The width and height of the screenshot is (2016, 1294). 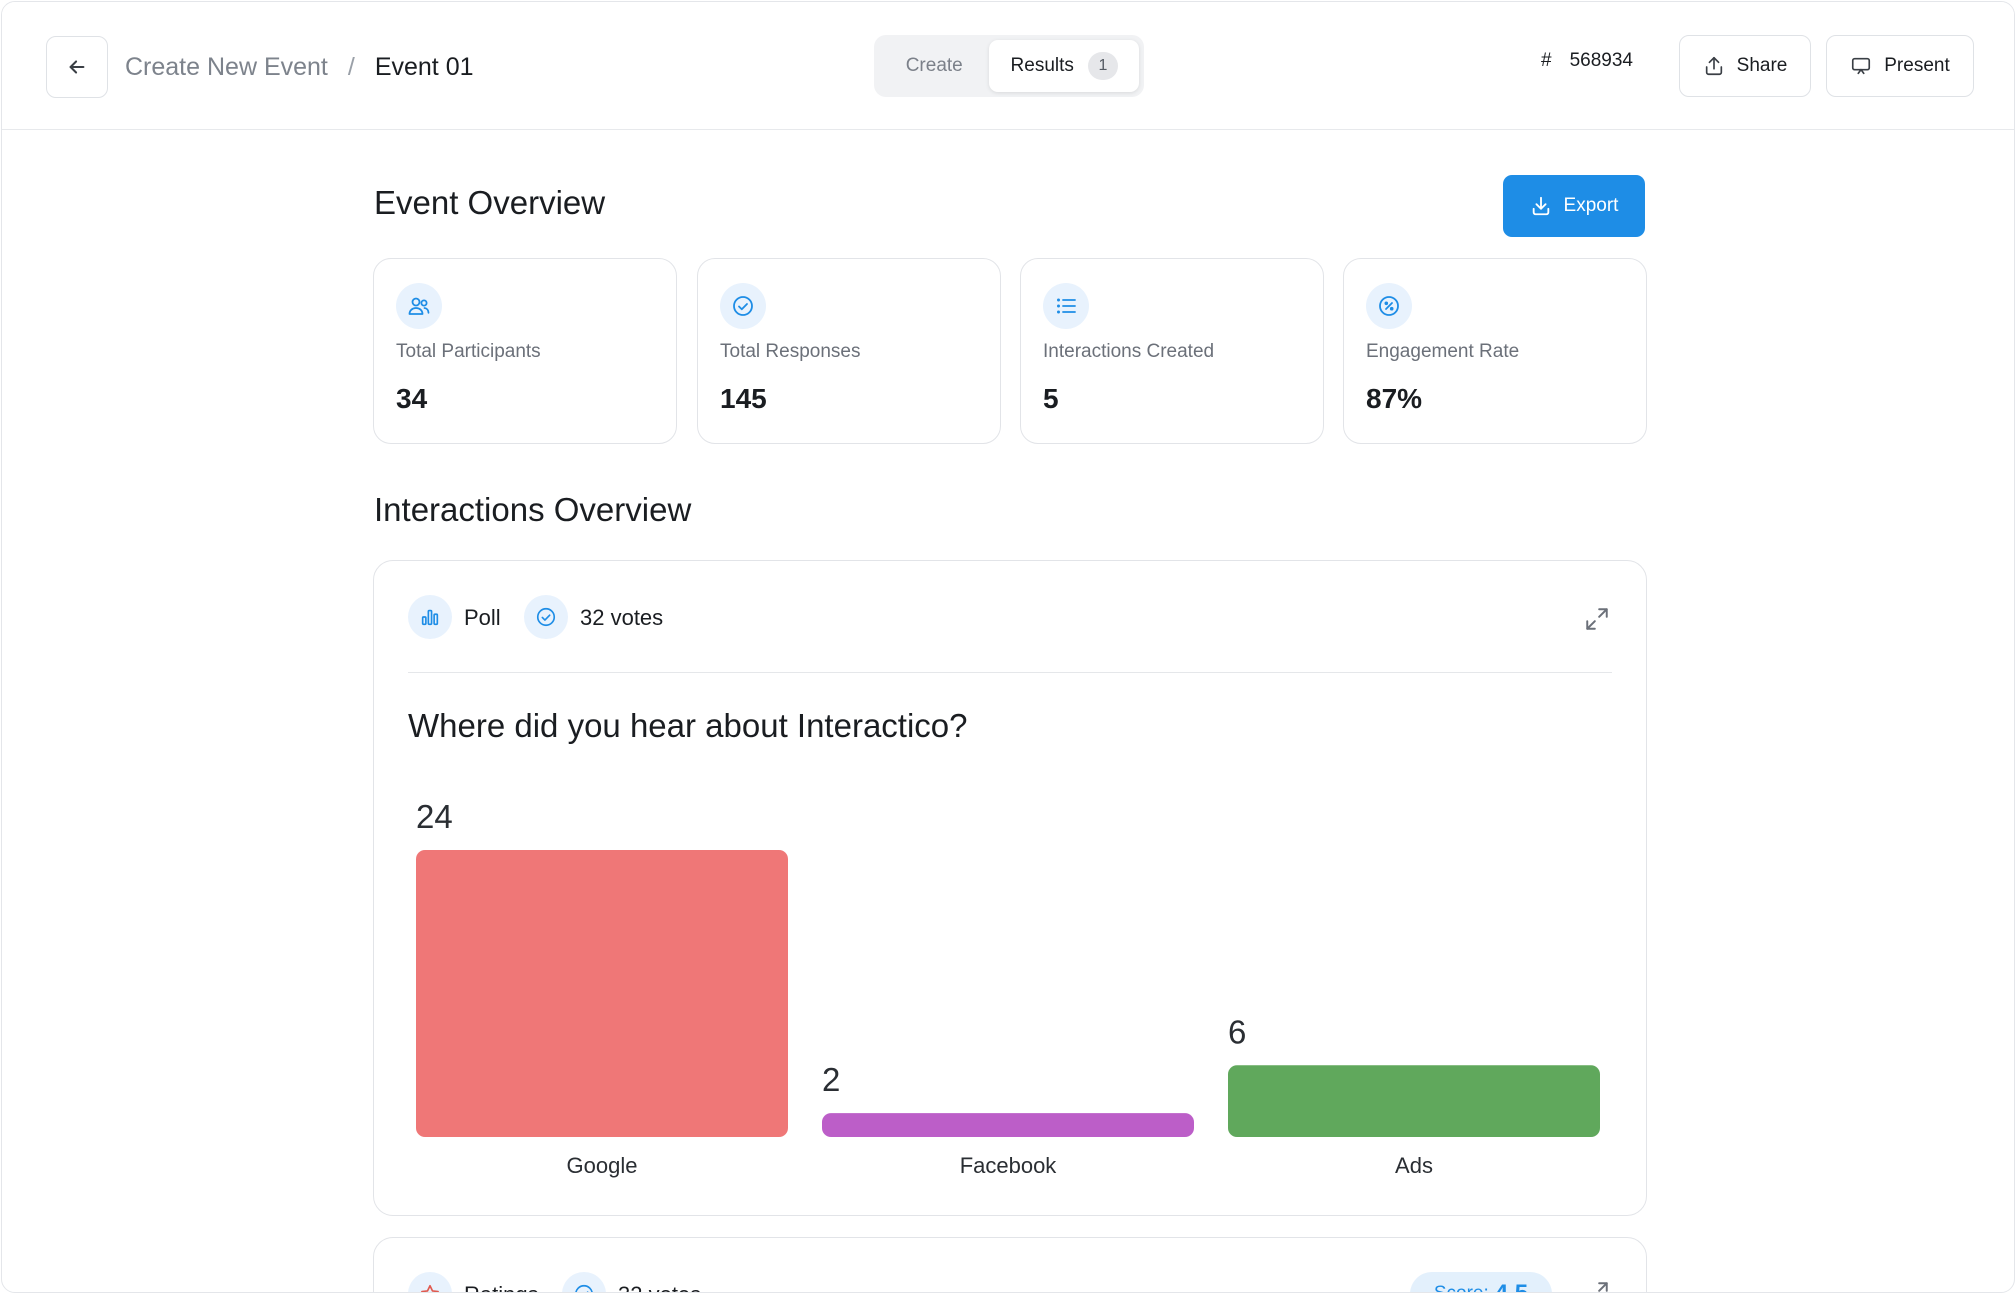 I want to click on ratings-type-label: Ratings, so click(x=501, y=1287).